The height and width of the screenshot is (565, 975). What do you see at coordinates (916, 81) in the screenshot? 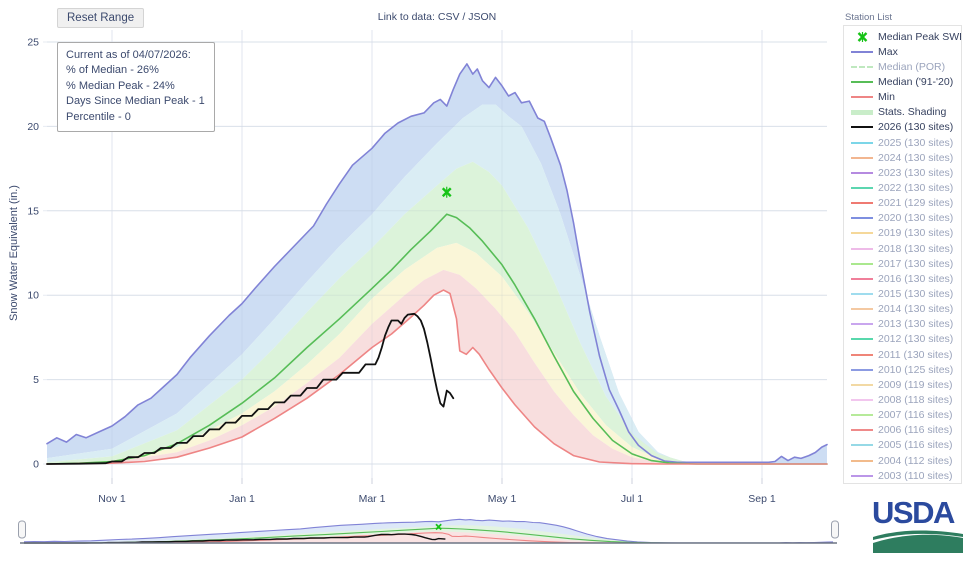
I see `legend-item-label: Median ('91-'20)` at bounding box center [916, 81].